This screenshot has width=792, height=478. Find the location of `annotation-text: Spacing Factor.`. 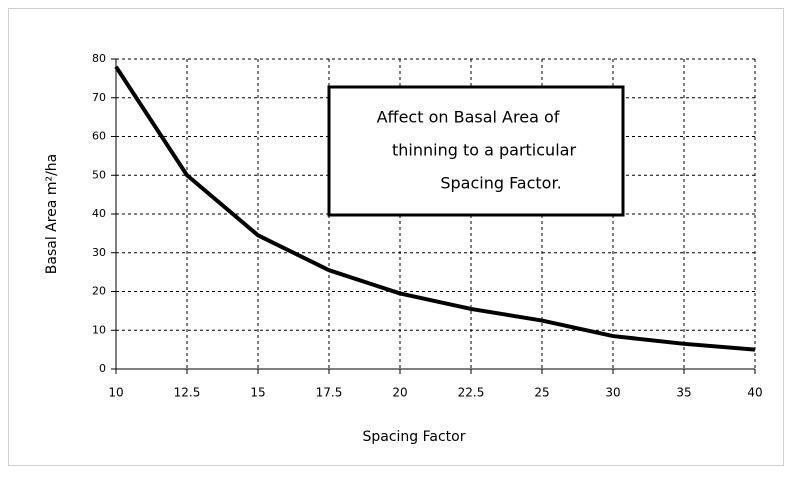

annotation-text: Spacing Factor. is located at coordinates (500, 183).